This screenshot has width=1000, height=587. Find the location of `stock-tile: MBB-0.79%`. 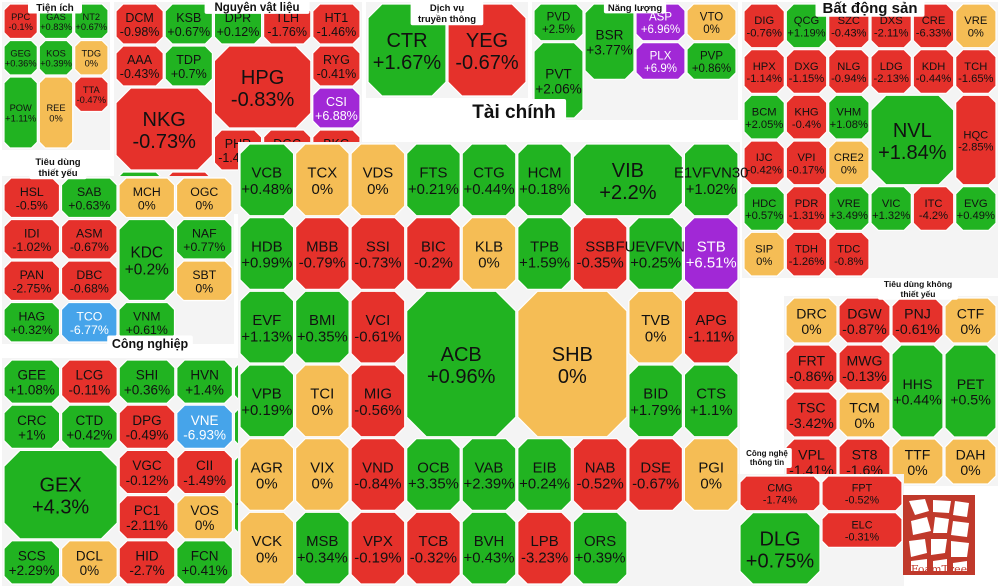

stock-tile: MBB-0.79% is located at coordinates (322, 253).